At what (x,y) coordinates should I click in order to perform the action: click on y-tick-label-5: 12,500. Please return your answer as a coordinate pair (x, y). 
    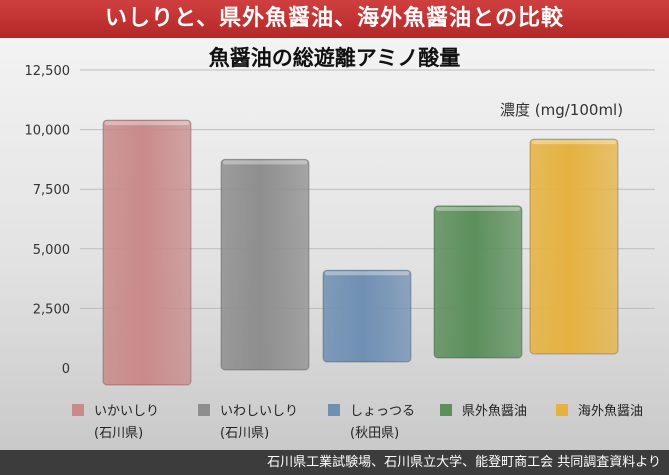
    Looking at the image, I should click on (48, 71).